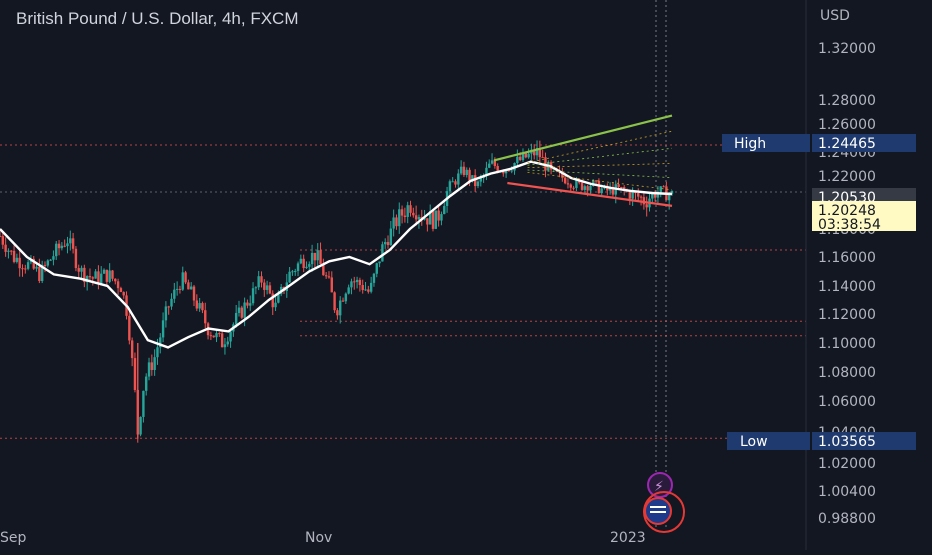 Image resolution: width=932 pixels, height=555 pixels. What do you see at coordinates (660, 485) in the screenshot?
I see `lightning-event-icon` at bounding box center [660, 485].